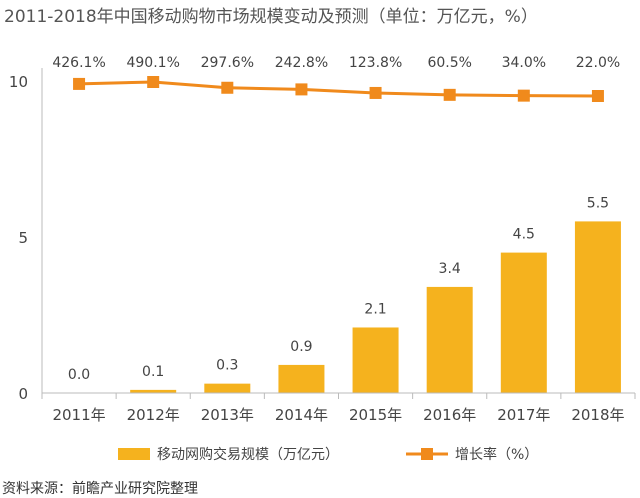  Describe the element at coordinates (153, 372) in the screenshot. I see `bar-value-label: 0.1` at that location.